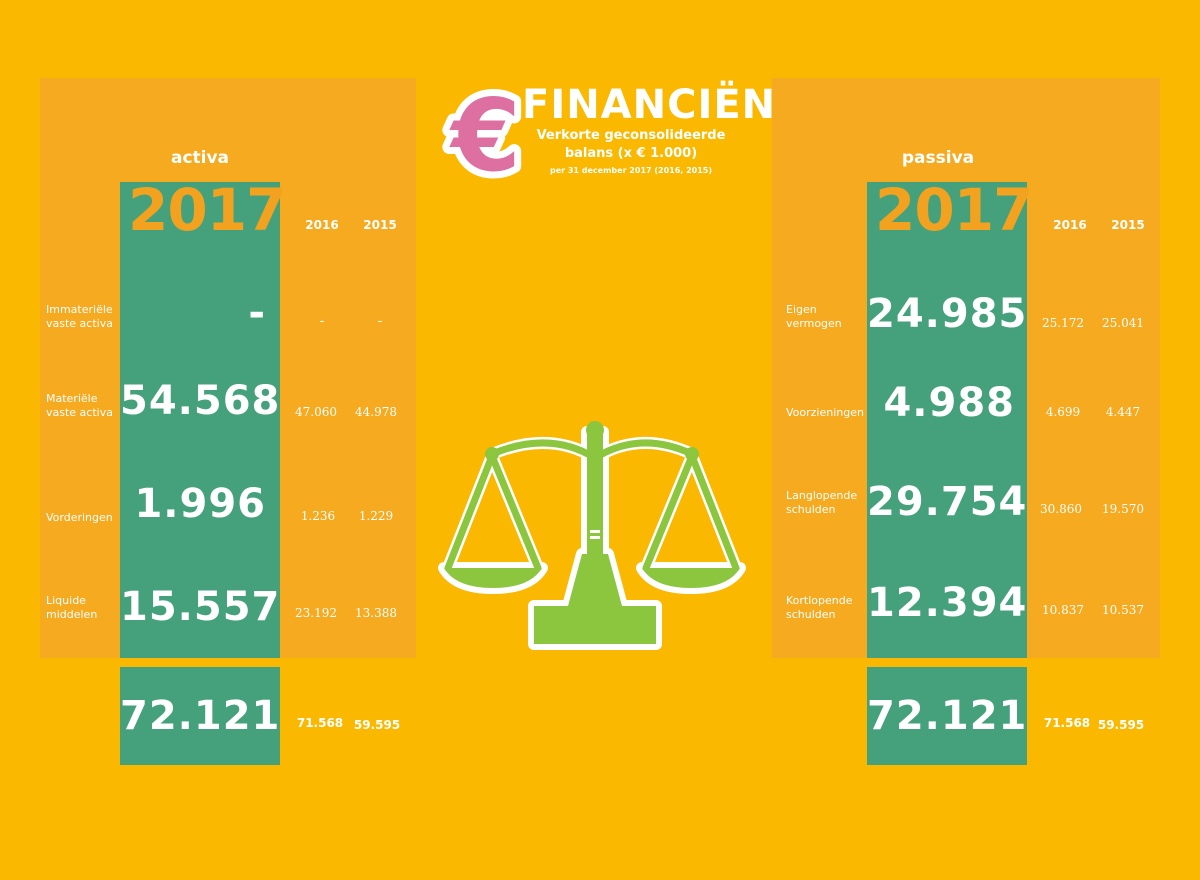  What do you see at coordinates (200, 158) in the screenshot?
I see `activa-title: activa` at bounding box center [200, 158].